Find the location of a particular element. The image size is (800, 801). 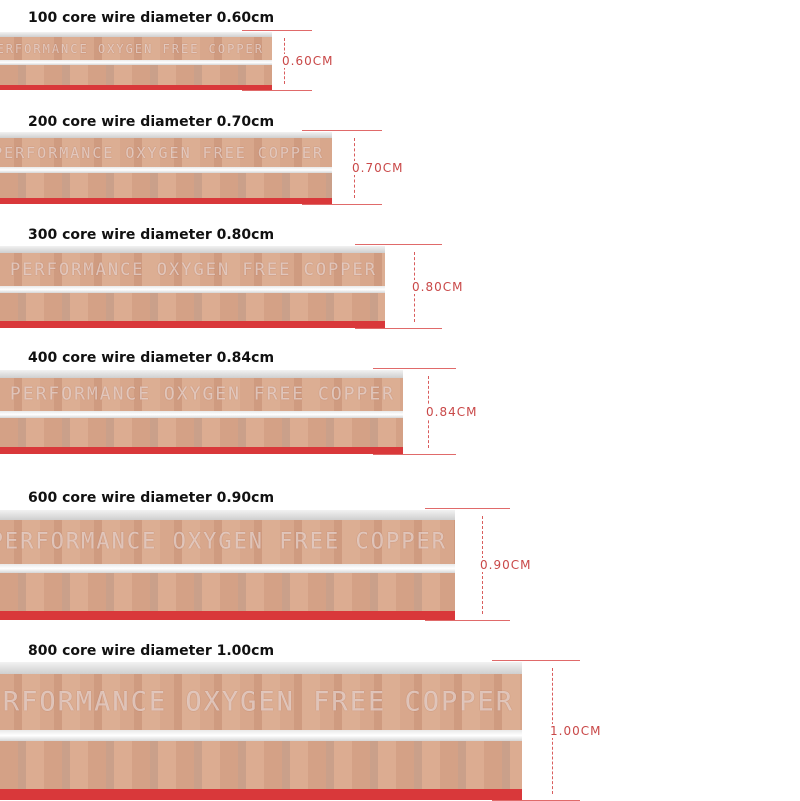

dimension-label: 0.84CM is located at coordinates (452, 412).